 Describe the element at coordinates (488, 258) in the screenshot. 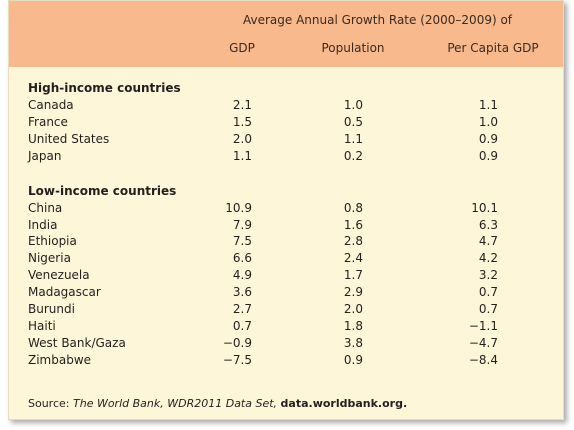

I see `cell-value: 4.2` at that location.